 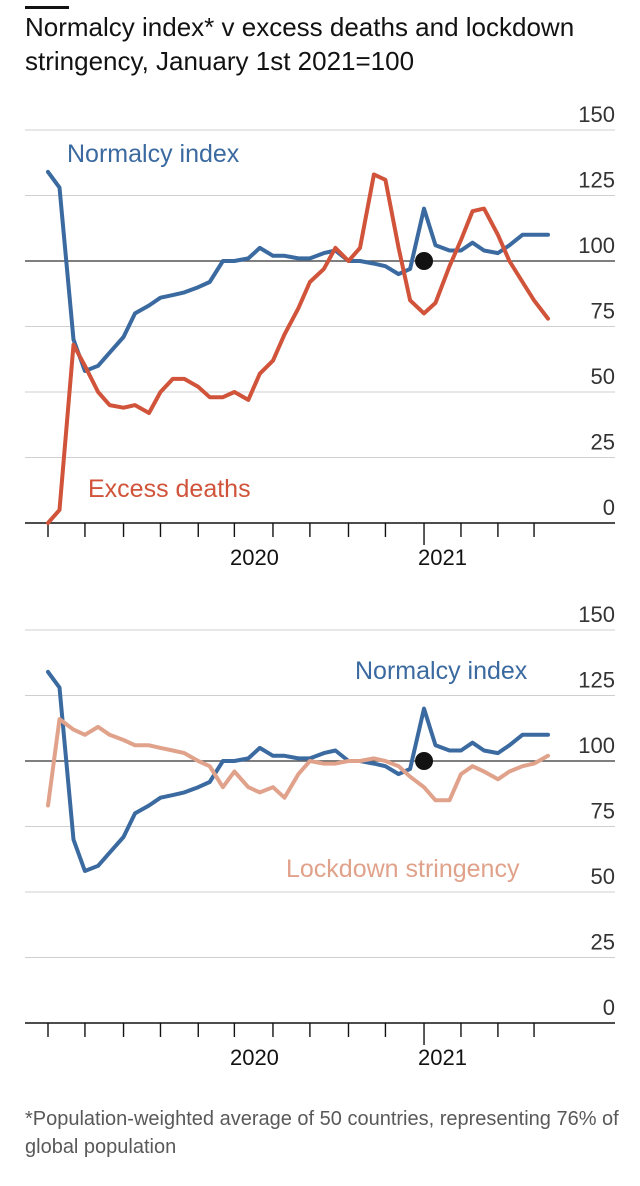 What do you see at coordinates (47, 7) in the screenshot?
I see `header-rule` at bounding box center [47, 7].